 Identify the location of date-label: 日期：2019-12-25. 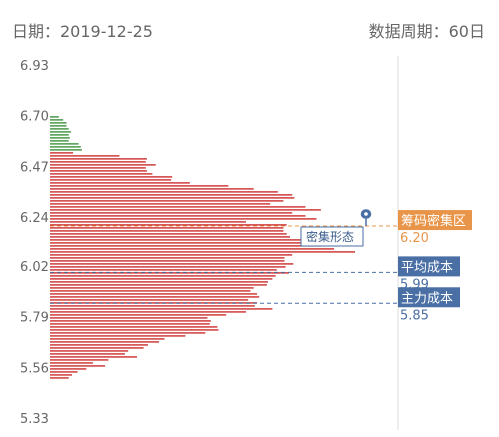
(82, 31).